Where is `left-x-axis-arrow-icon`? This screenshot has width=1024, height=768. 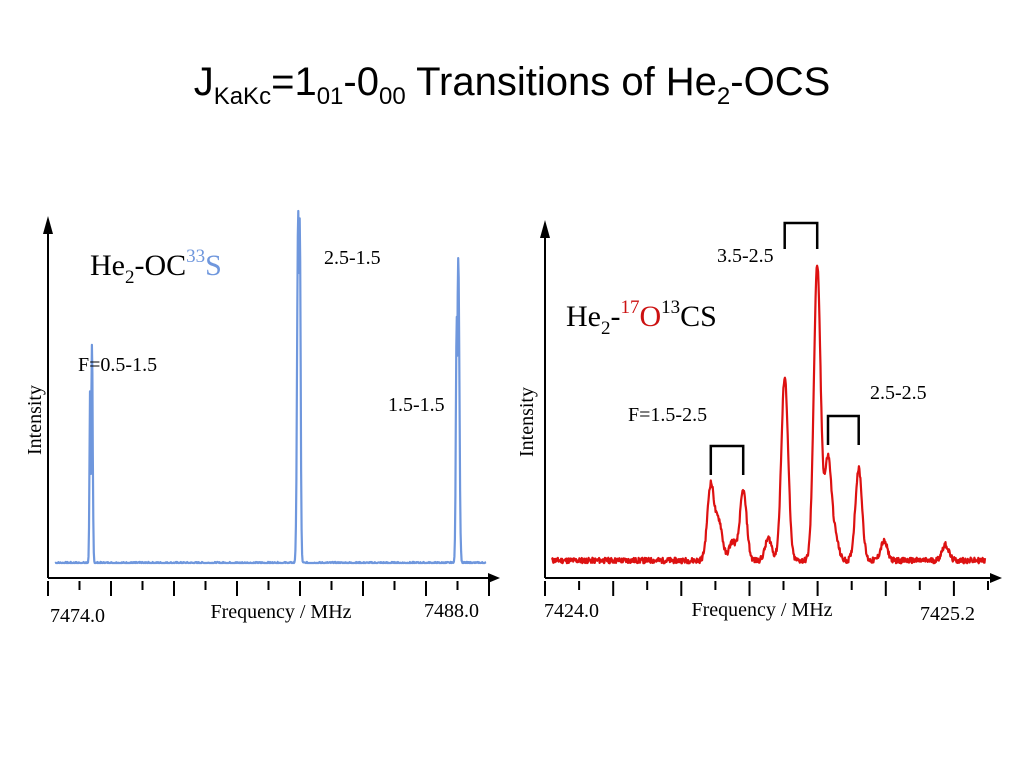 left-x-axis-arrow-icon is located at coordinates (494, 578).